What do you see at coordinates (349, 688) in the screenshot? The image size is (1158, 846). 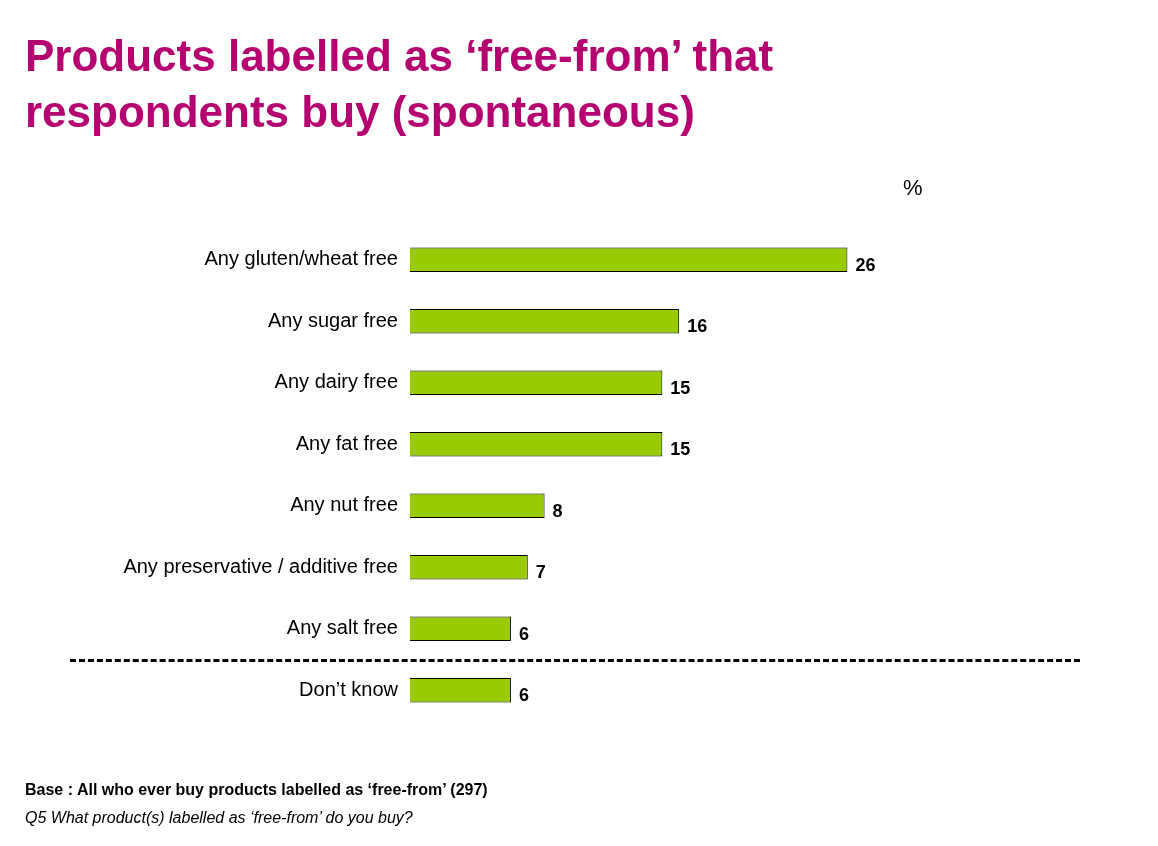 I see `y-tick-label: Don’t know` at bounding box center [349, 688].